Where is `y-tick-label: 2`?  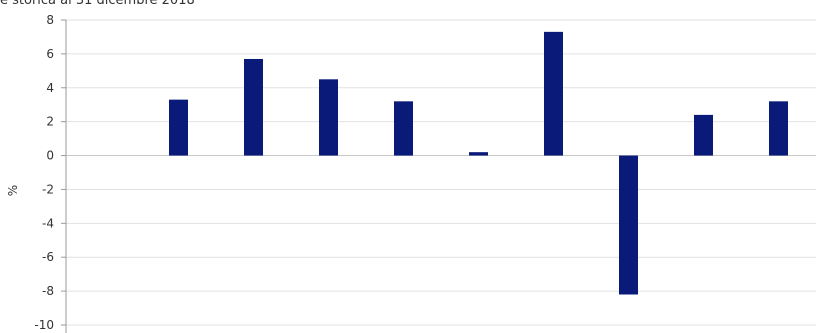 y-tick-label: 2 is located at coordinates (50, 122).